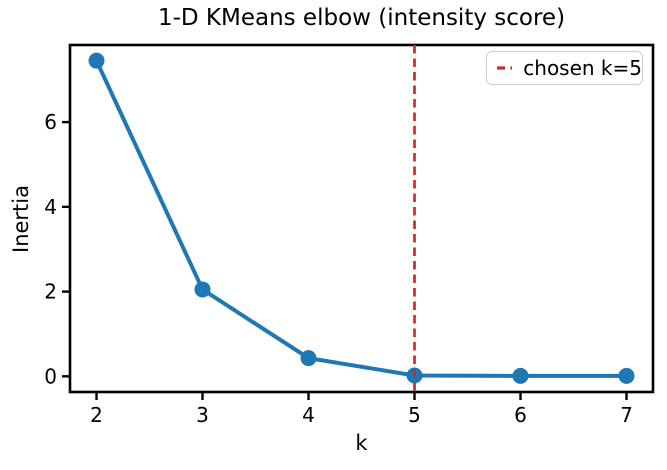 This screenshot has width=667, height=470. Describe the element at coordinates (582, 68) in the screenshot. I see `legend-label: chosen k=5` at that location.